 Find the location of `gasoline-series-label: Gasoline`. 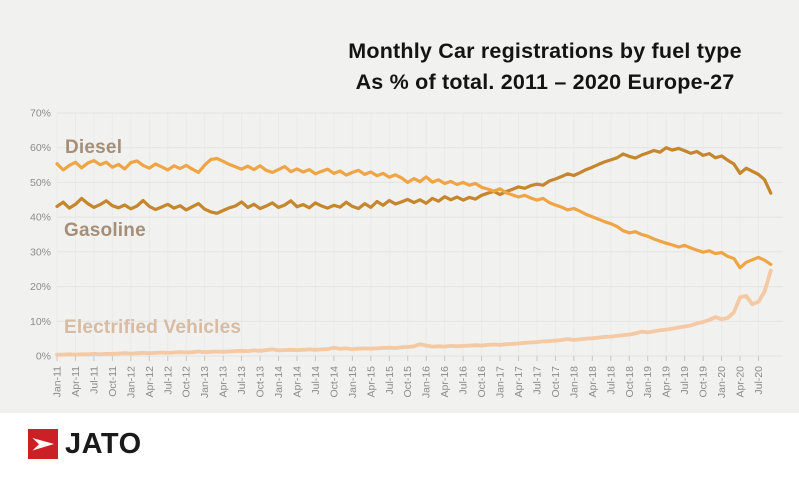

gasoline-series-label: Gasoline is located at coordinates (105, 230).